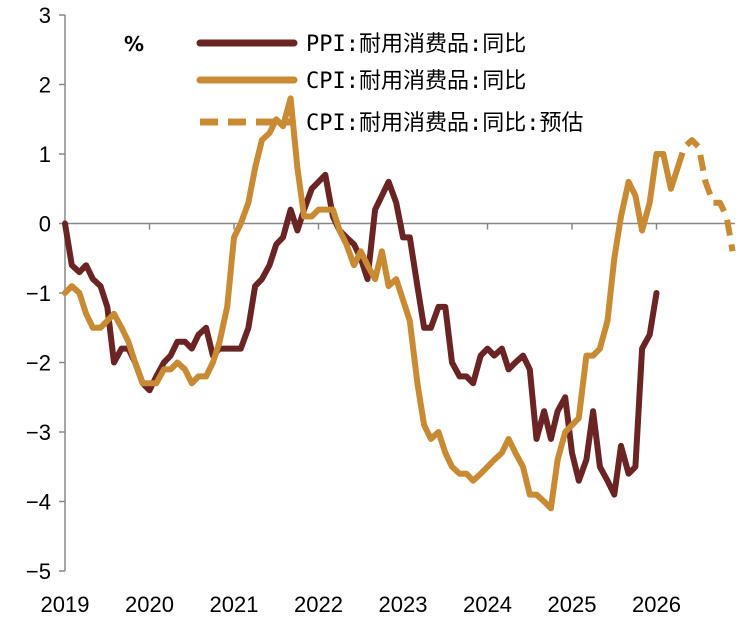  Describe the element at coordinates (45, 15) in the screenshot. I see `y-tick-label: 3` at that location.